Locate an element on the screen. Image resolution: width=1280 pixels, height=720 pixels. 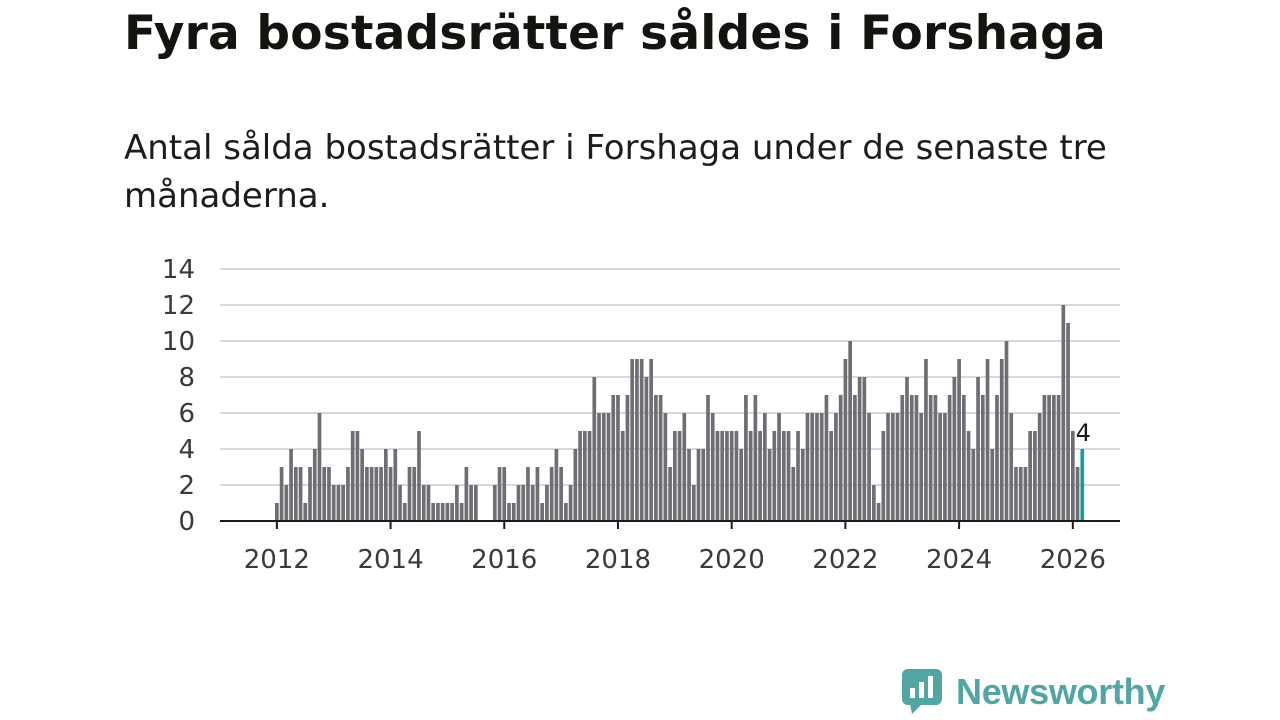
x-tick-label: 2018 is located at coordinates (618, 560).